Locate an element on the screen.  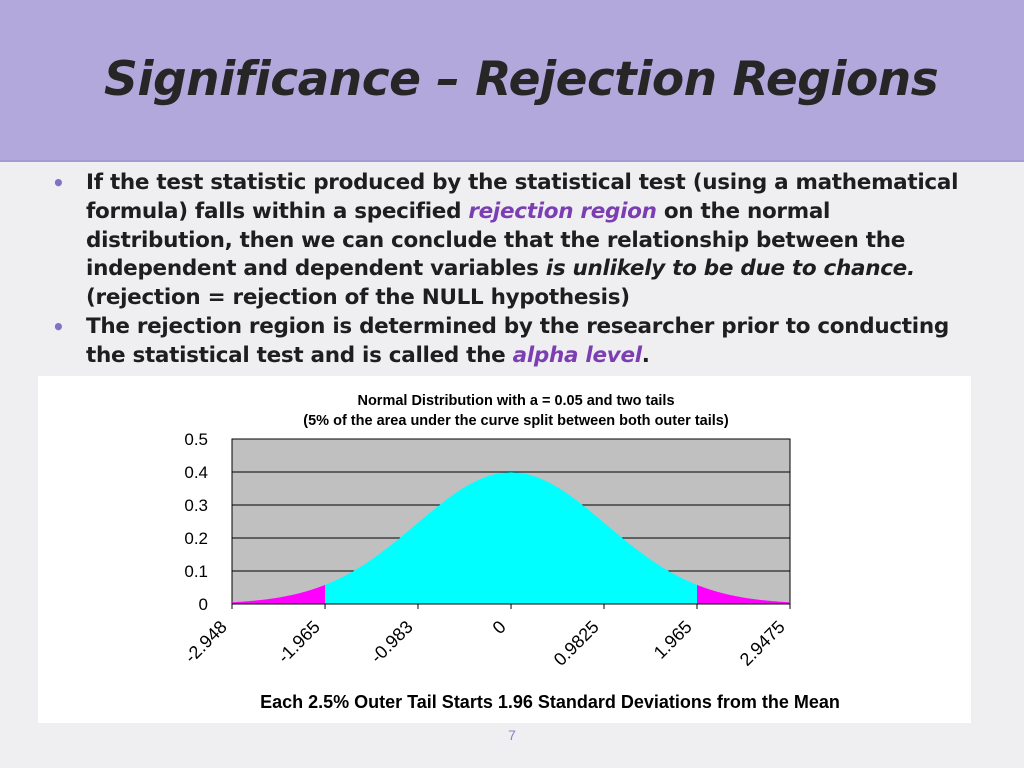
page-number: 7 is located at coordinates (512, 735).